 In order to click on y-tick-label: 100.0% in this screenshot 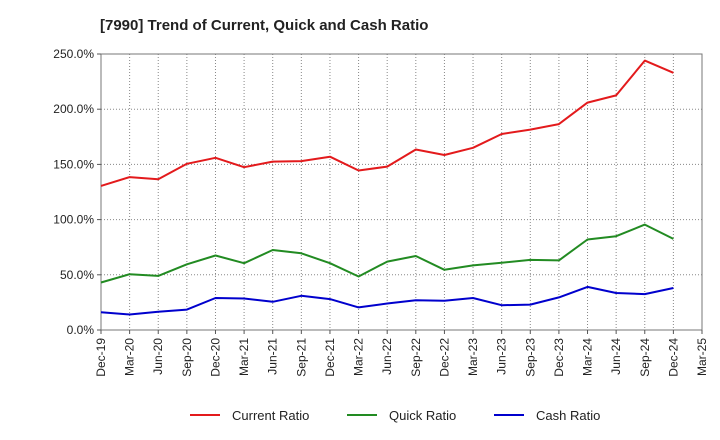, I will do `click(73, 220)`.